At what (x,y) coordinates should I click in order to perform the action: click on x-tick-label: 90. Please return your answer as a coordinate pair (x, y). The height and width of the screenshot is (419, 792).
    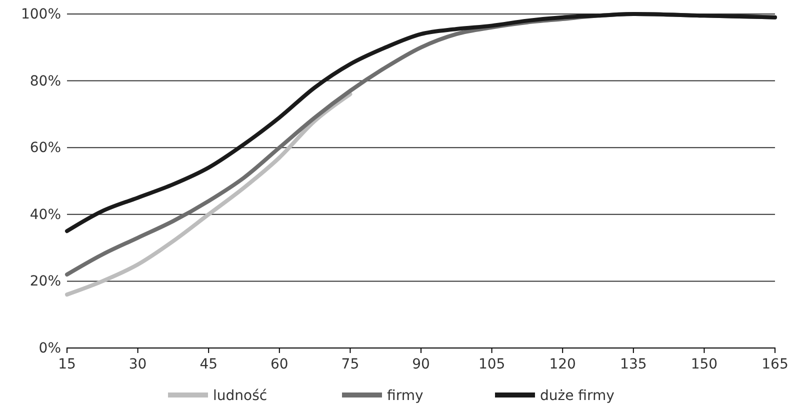
    Looking at the image, I should click on (421, 364).